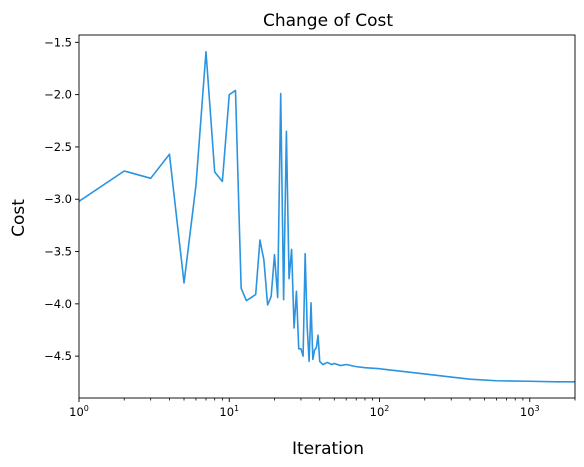 The width and height of the screenshot is (584, 467). What do you see at coordinates (58, 147) in the screenshot?
I see `y-tick-label: −2.5` at bounding box center [58, 147].